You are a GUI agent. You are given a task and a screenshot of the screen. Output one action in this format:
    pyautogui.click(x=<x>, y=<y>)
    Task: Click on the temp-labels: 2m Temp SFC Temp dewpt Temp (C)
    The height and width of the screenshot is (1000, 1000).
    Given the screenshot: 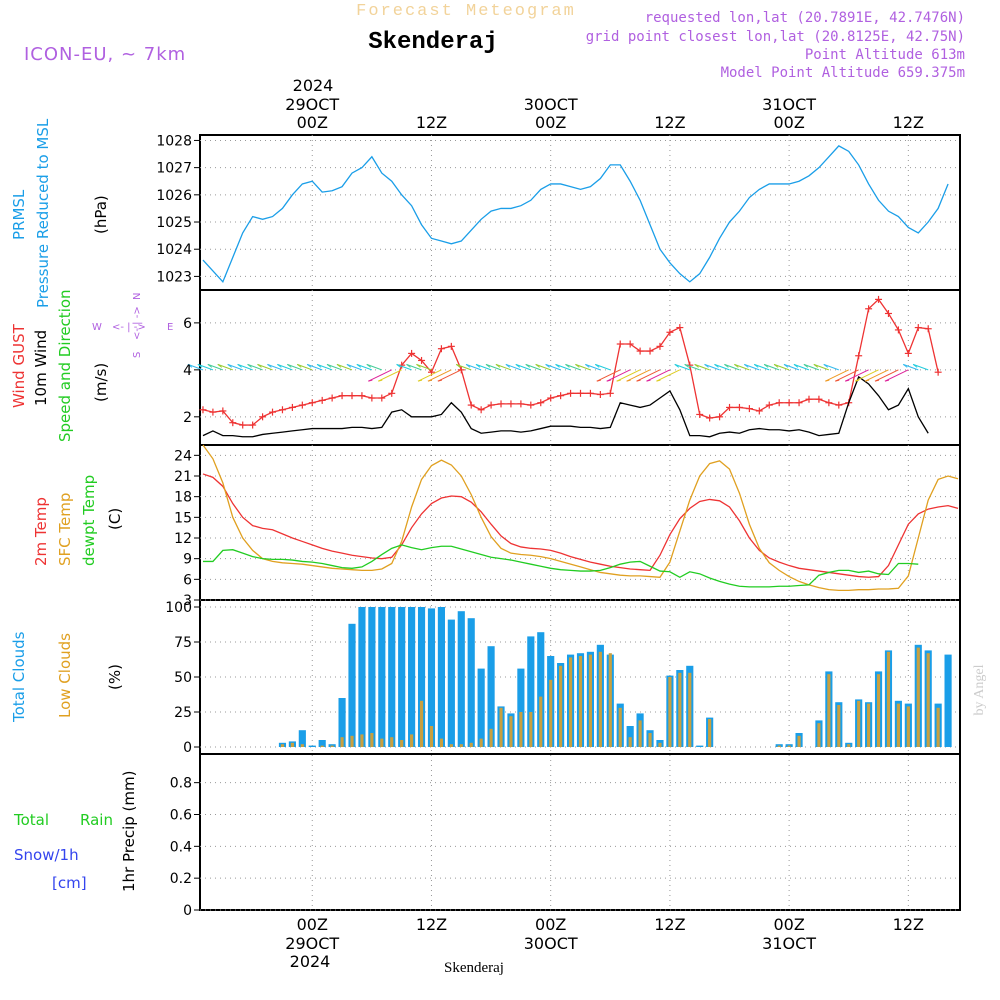 What is the action you would take?
    pyautogui.click(x=78, y=520)
    